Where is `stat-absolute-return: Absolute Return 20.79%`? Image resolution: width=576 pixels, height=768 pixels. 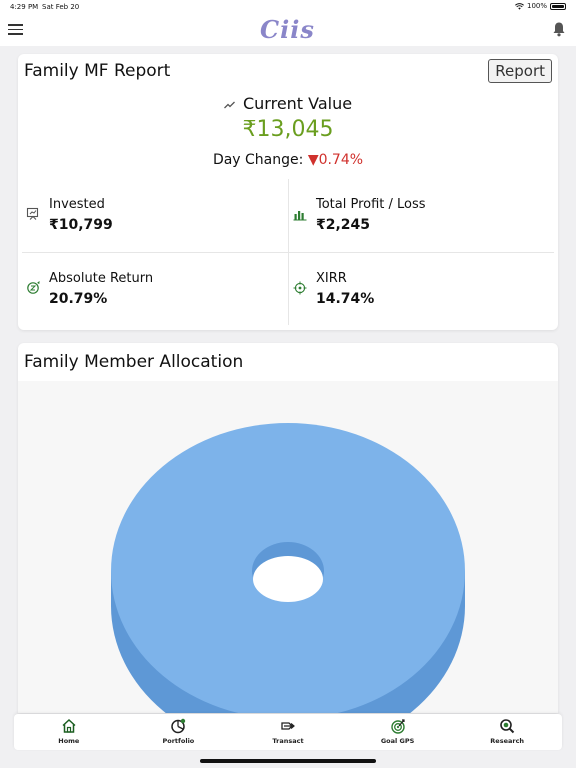 stat-absolute-return: Absolute Return 20.79% is located at coordinates (147, 283).